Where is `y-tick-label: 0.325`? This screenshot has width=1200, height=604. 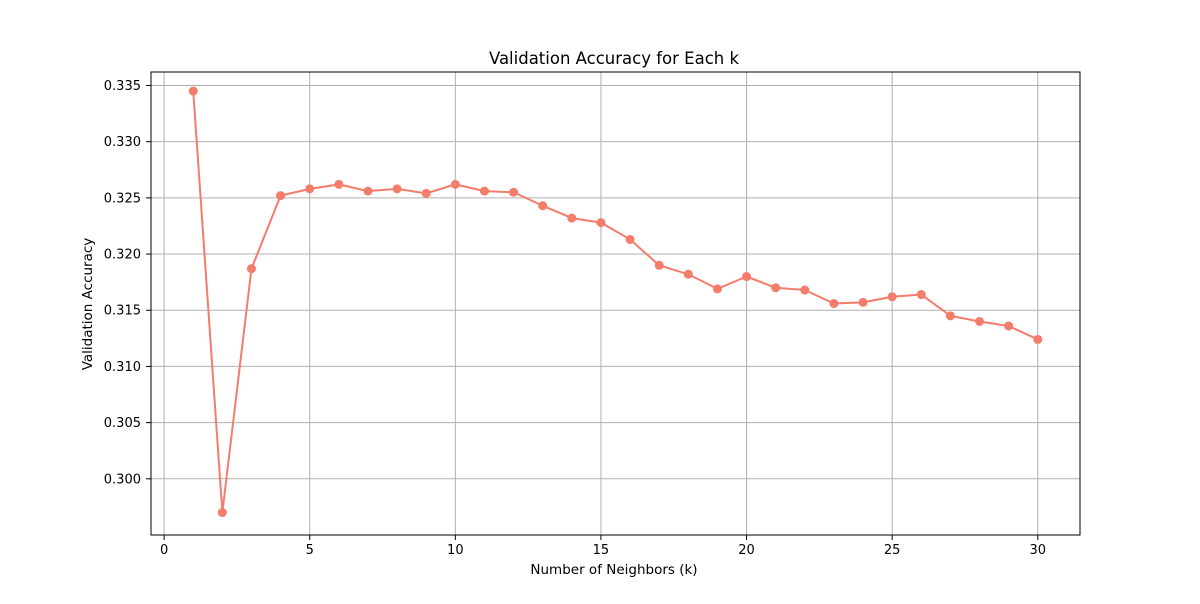 y-tick-label: 0.325 is located at coordinates (122, 198).